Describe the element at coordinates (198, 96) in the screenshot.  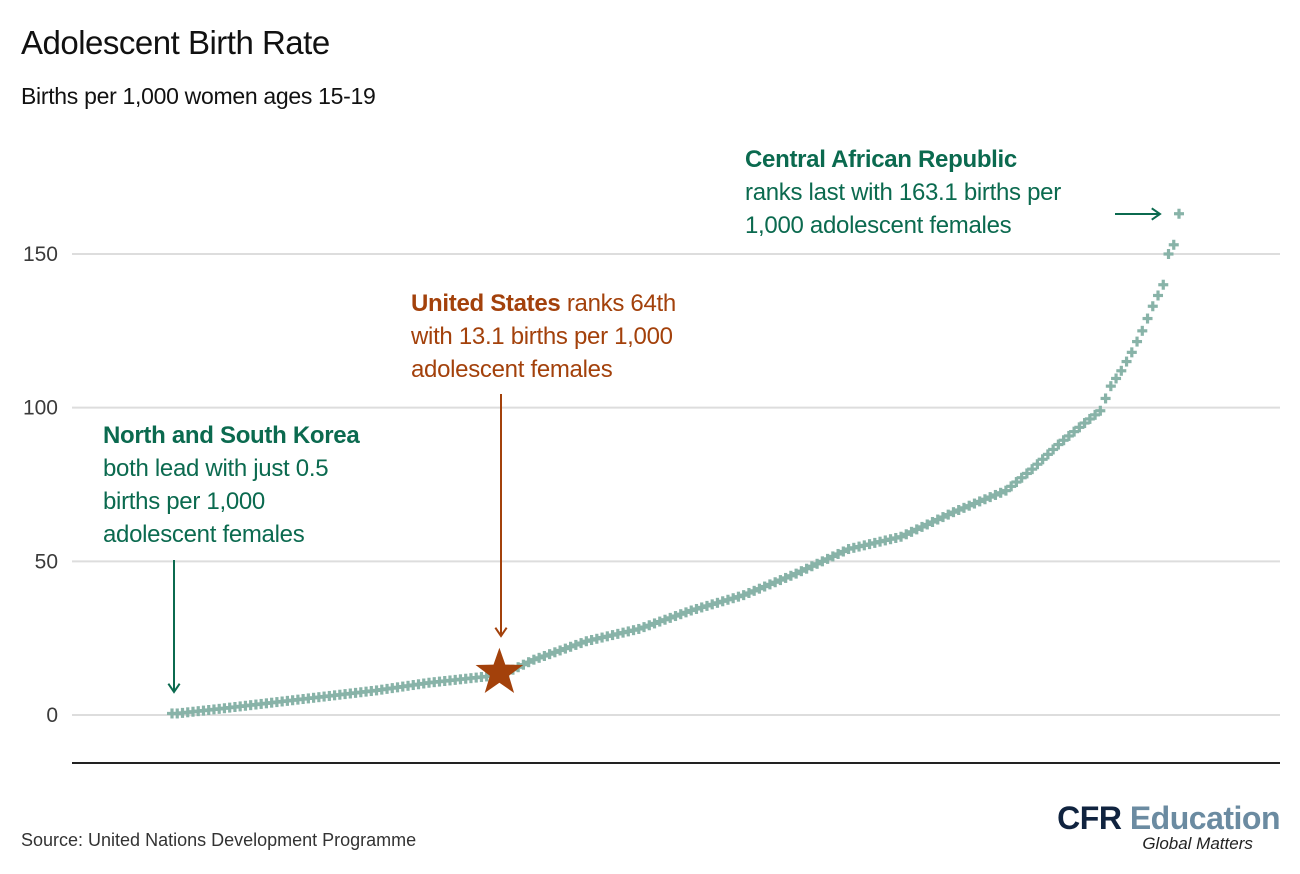
I see `chart-subtitle: Births per 1,000 women ages 15-19` at that location.